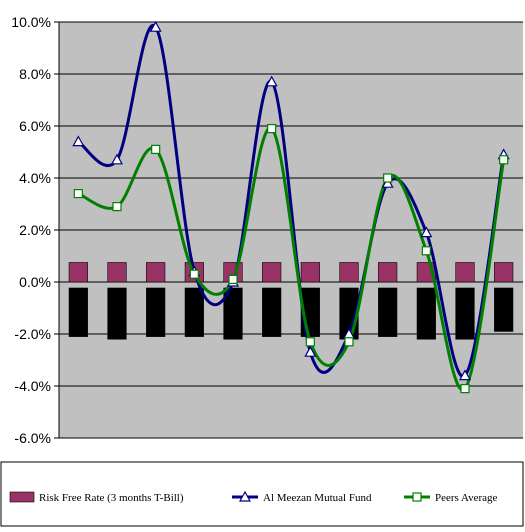 Image resolution: width=525 pixels, height=532 pixels. Describe the element at coordinates (466, 498) in the screenshot. I see `legend-label: Peers Average` at that location.